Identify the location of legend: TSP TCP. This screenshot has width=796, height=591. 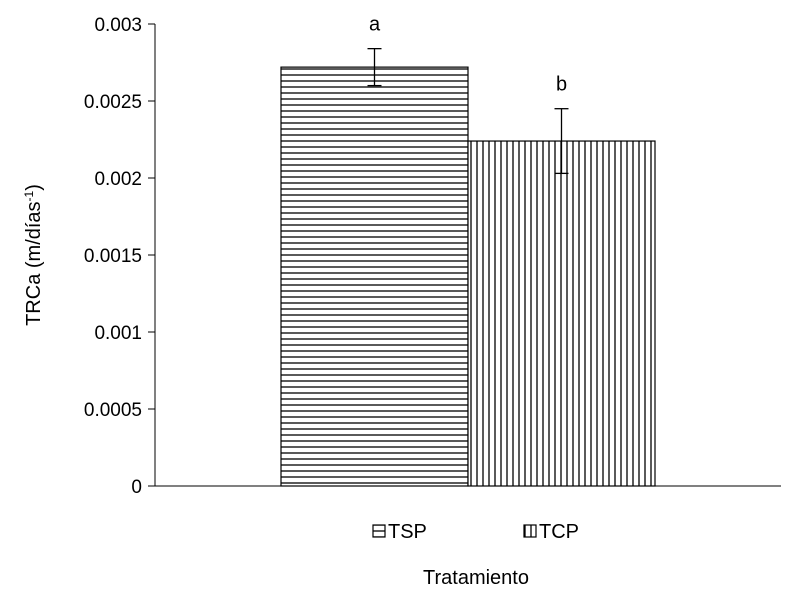
(475, 532).